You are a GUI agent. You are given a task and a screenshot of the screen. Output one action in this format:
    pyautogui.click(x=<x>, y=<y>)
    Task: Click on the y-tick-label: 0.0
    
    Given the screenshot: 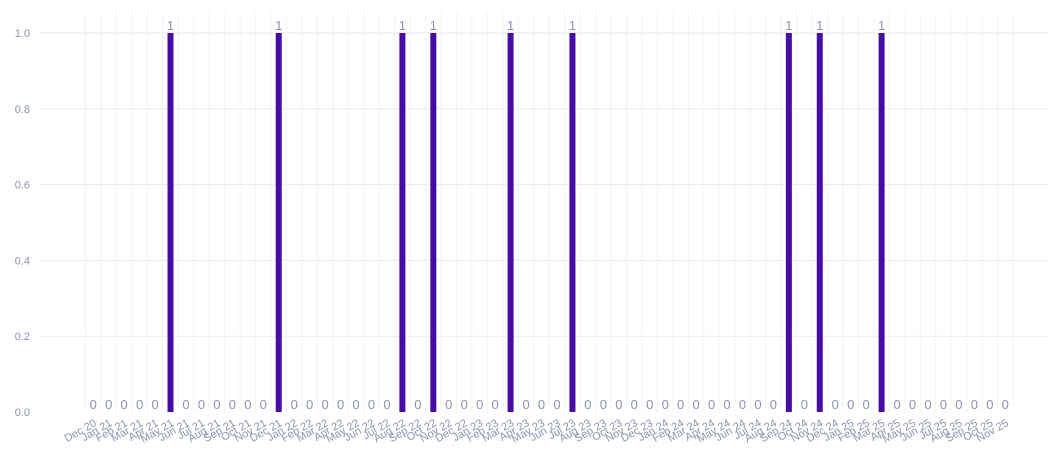 What is the action you would take?
    pyautogui.click(x=22, y=413)
    